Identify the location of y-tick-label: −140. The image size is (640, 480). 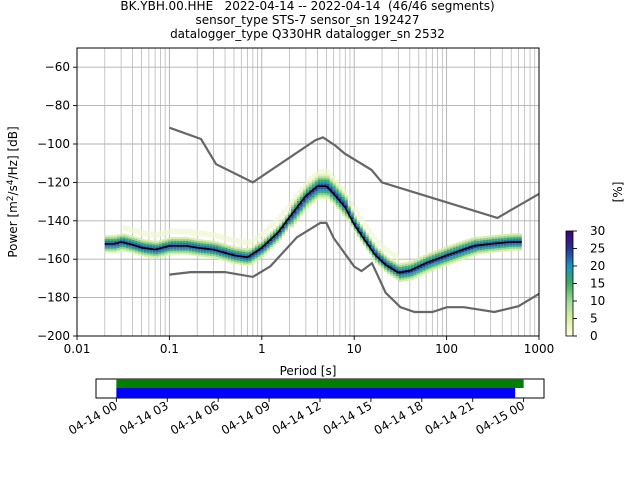
(53, 221).